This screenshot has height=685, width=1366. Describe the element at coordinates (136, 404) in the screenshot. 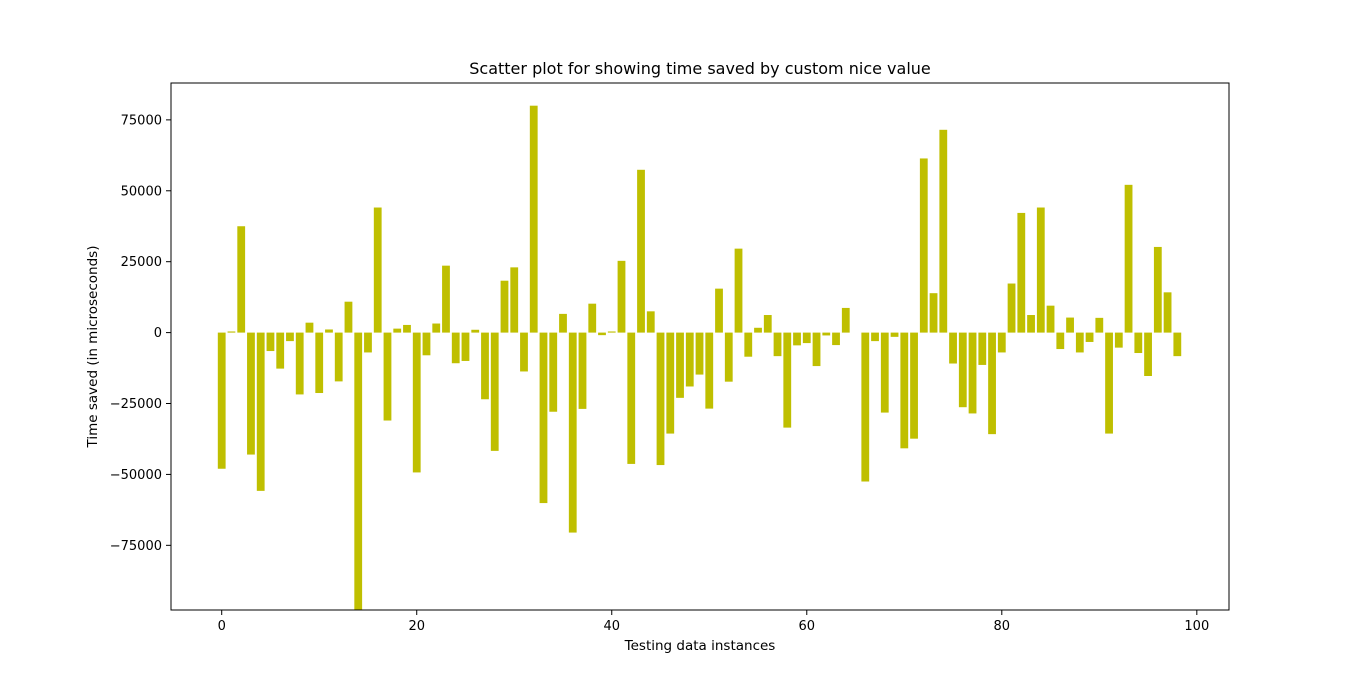

I see `y-tick-label: −25000` at that location.